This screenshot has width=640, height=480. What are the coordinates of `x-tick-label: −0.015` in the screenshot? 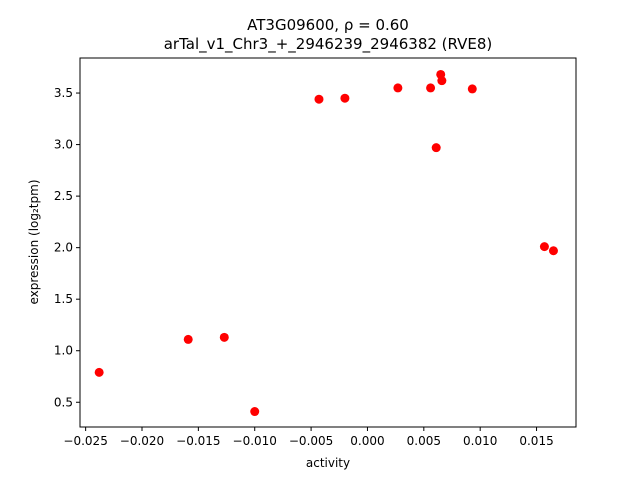 It's located at (198, 441).